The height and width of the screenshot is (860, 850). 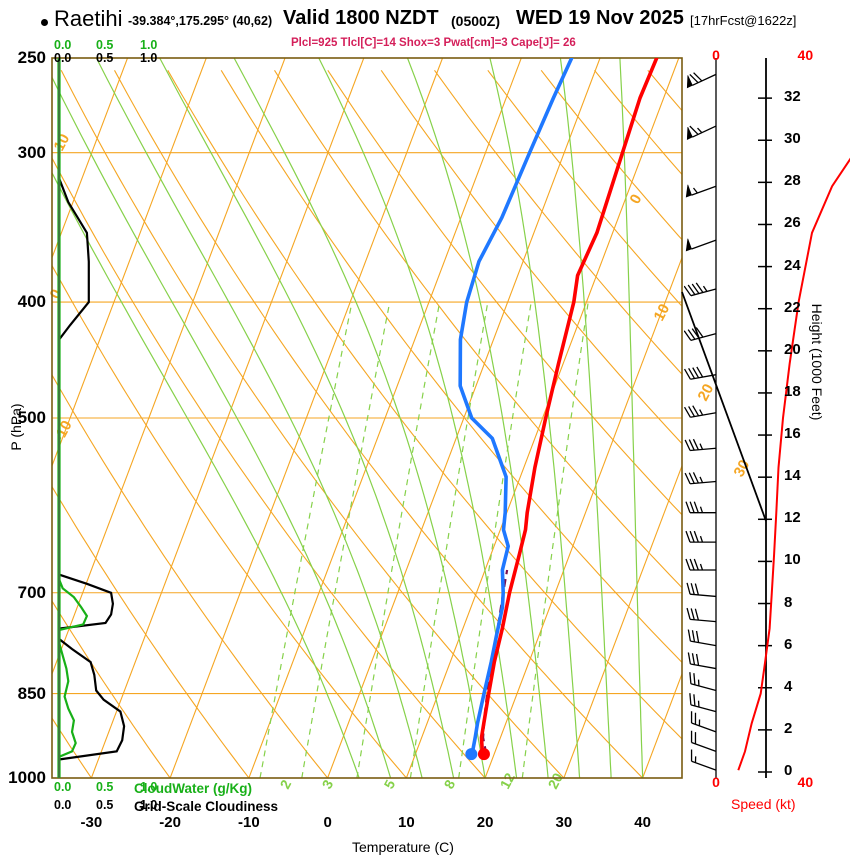 What do you see at coordinates (600, 18) in the screenshot?
I see `valid-date: WED 19 Nov 2025` at bounding box center [600, 18].